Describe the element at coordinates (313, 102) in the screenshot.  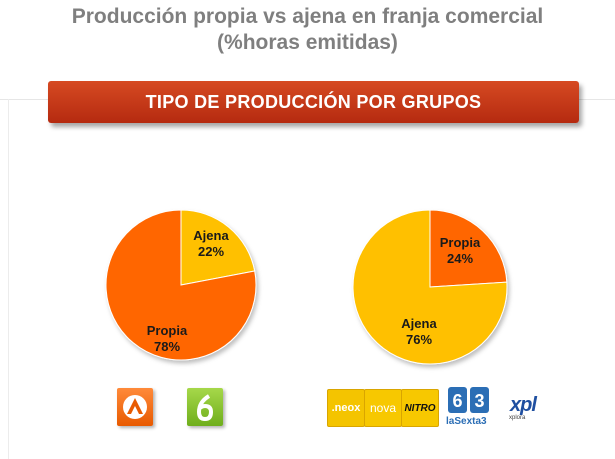
I see `section-banner: TIPO DE PRODUCCIÓN POR GRUPOS` at that location.